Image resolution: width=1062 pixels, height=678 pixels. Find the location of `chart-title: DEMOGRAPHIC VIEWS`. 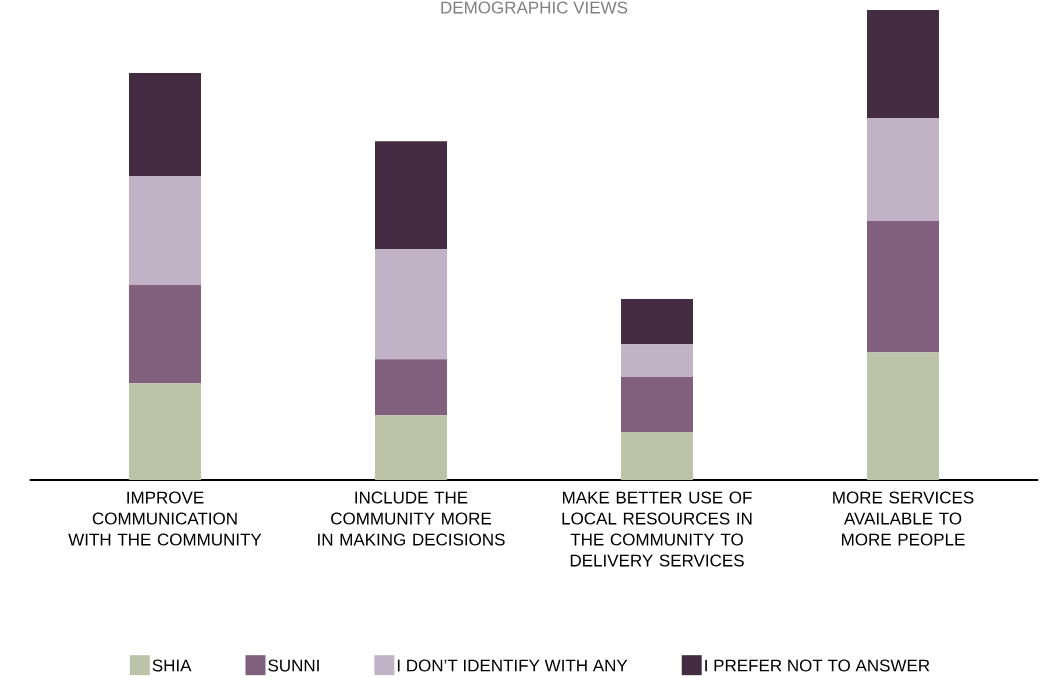

chart-title: DEMOGRAPHIC VIEWS is located at coordinates (534, 7).